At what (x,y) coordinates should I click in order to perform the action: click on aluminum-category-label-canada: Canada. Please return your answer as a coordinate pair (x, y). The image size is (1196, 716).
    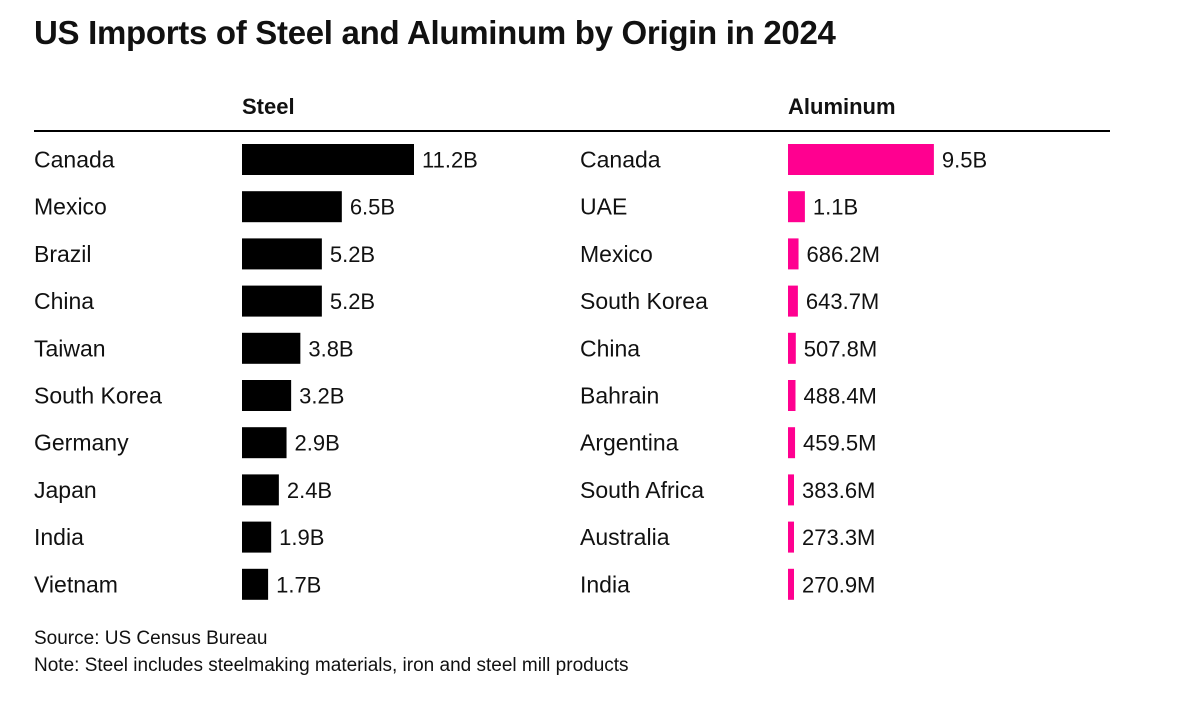
    Looking at the image, I should click on (620, 160).